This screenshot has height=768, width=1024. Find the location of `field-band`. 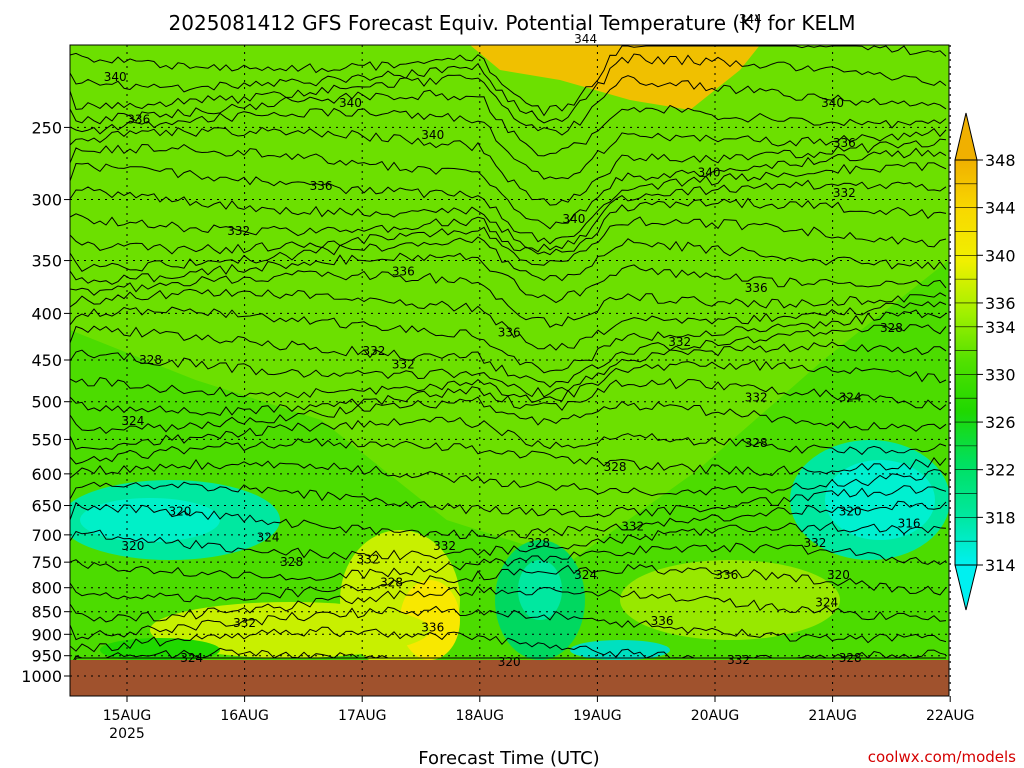

field-band is located at coordinates (615, 77).